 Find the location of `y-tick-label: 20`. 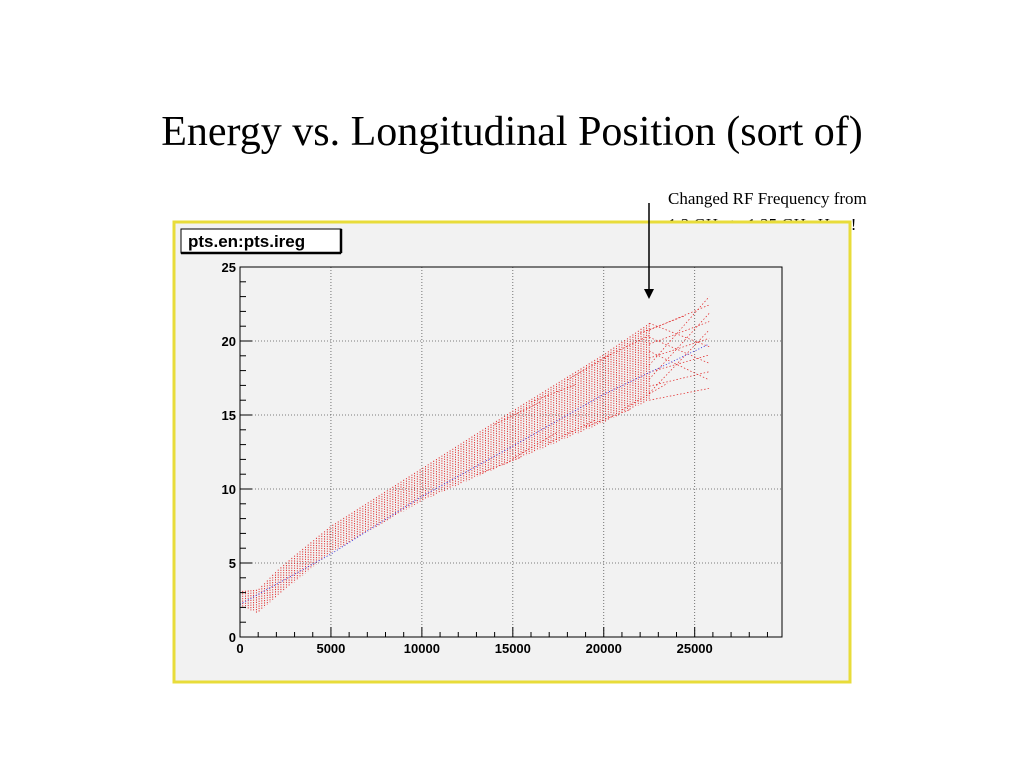

y-tick-label: 20 is located at coordinates (229, 341).